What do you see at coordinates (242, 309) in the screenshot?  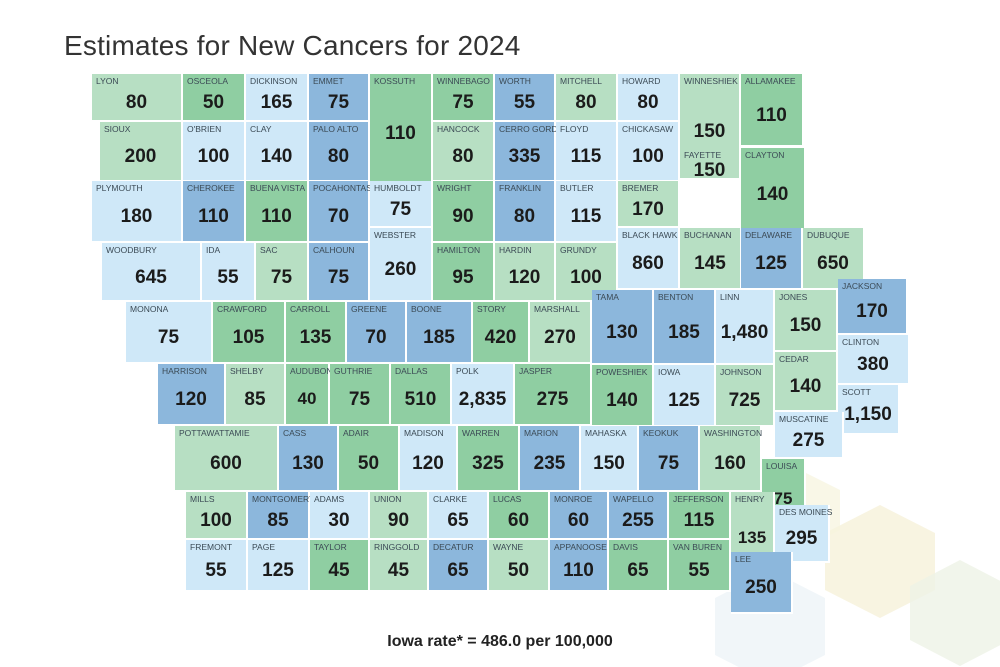 I see `county-name: CRAWFORD` at bounding box center [242, 309].